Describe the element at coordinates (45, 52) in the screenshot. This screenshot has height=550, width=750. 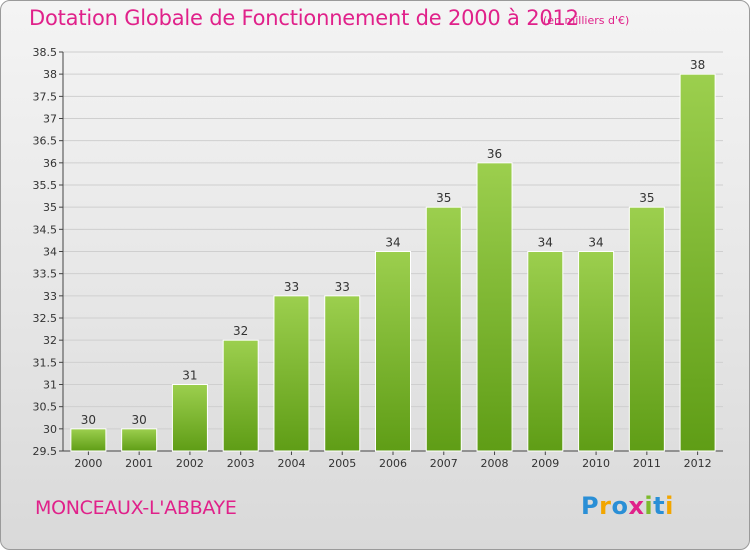
I see `y-tick-label: 38.5` at that location.